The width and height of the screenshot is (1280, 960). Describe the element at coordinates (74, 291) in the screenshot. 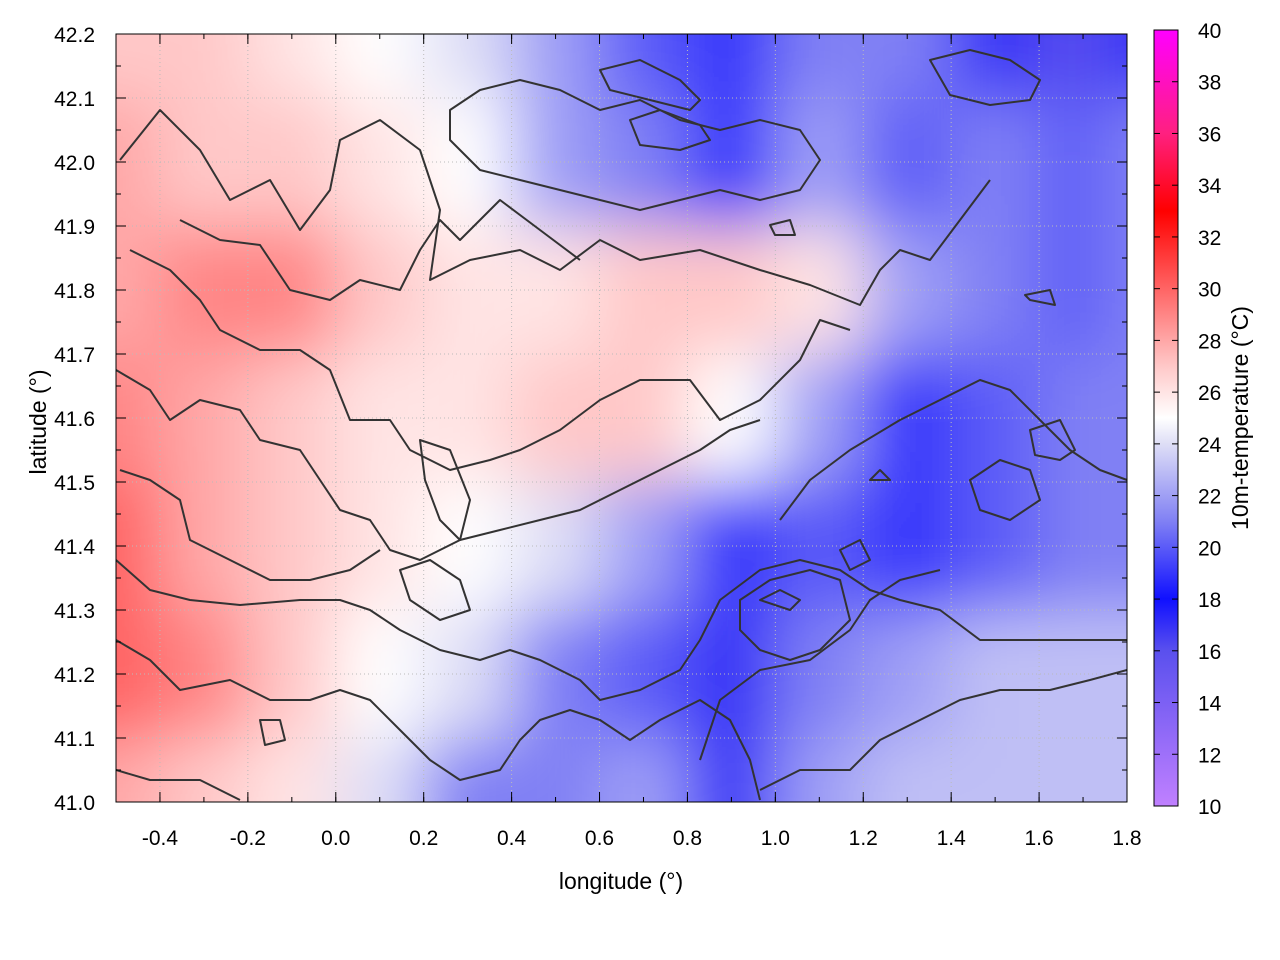

I see `y-tick-label: 41.8` at that location.